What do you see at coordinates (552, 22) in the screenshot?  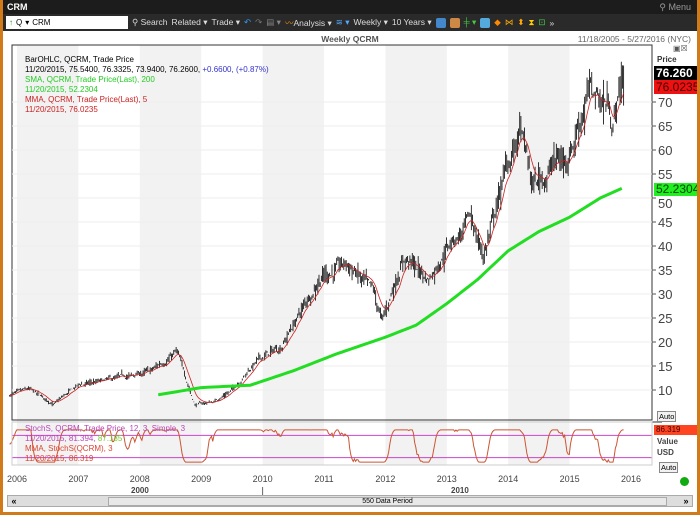 I see `more-icon: »` at bounding box center [552, 22].